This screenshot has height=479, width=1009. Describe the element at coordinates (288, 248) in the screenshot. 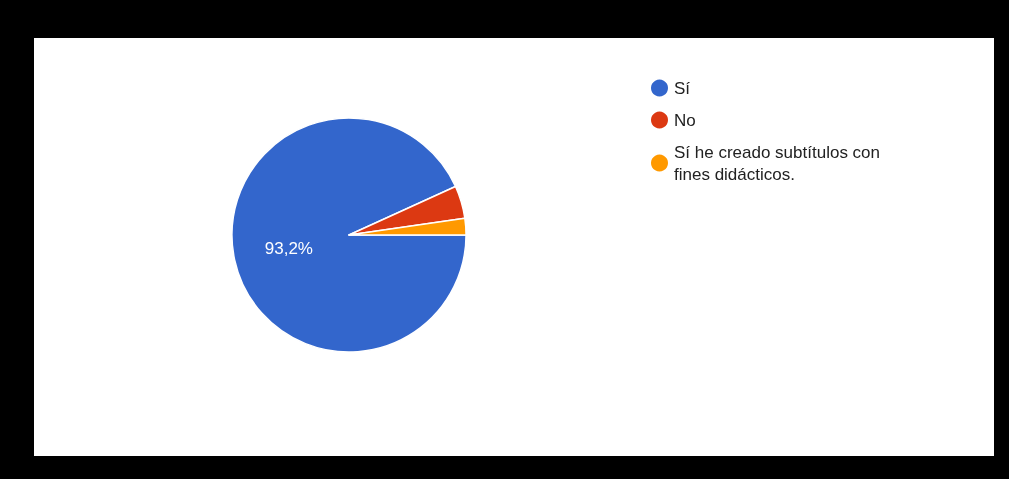

I see `data-label: 93,2%` at that location.